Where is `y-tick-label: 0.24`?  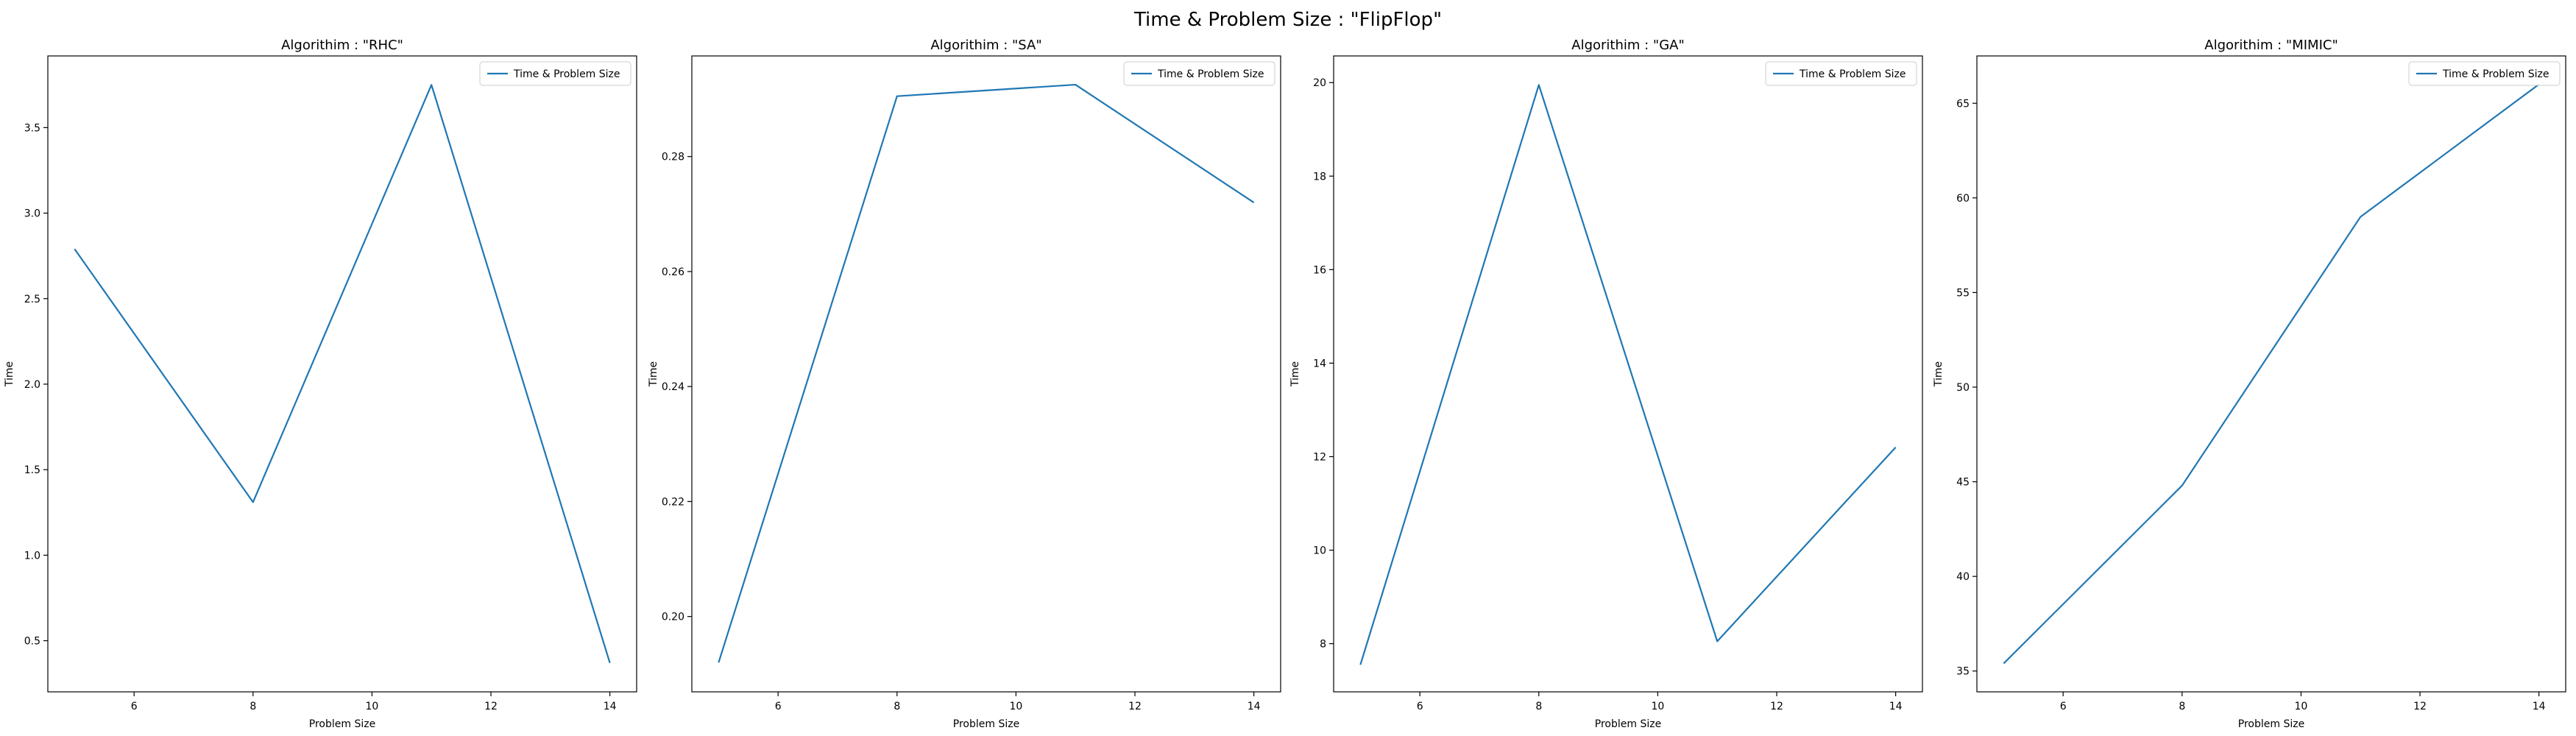
y-tick-label: 0.24 is located at coordinates (673, 387).